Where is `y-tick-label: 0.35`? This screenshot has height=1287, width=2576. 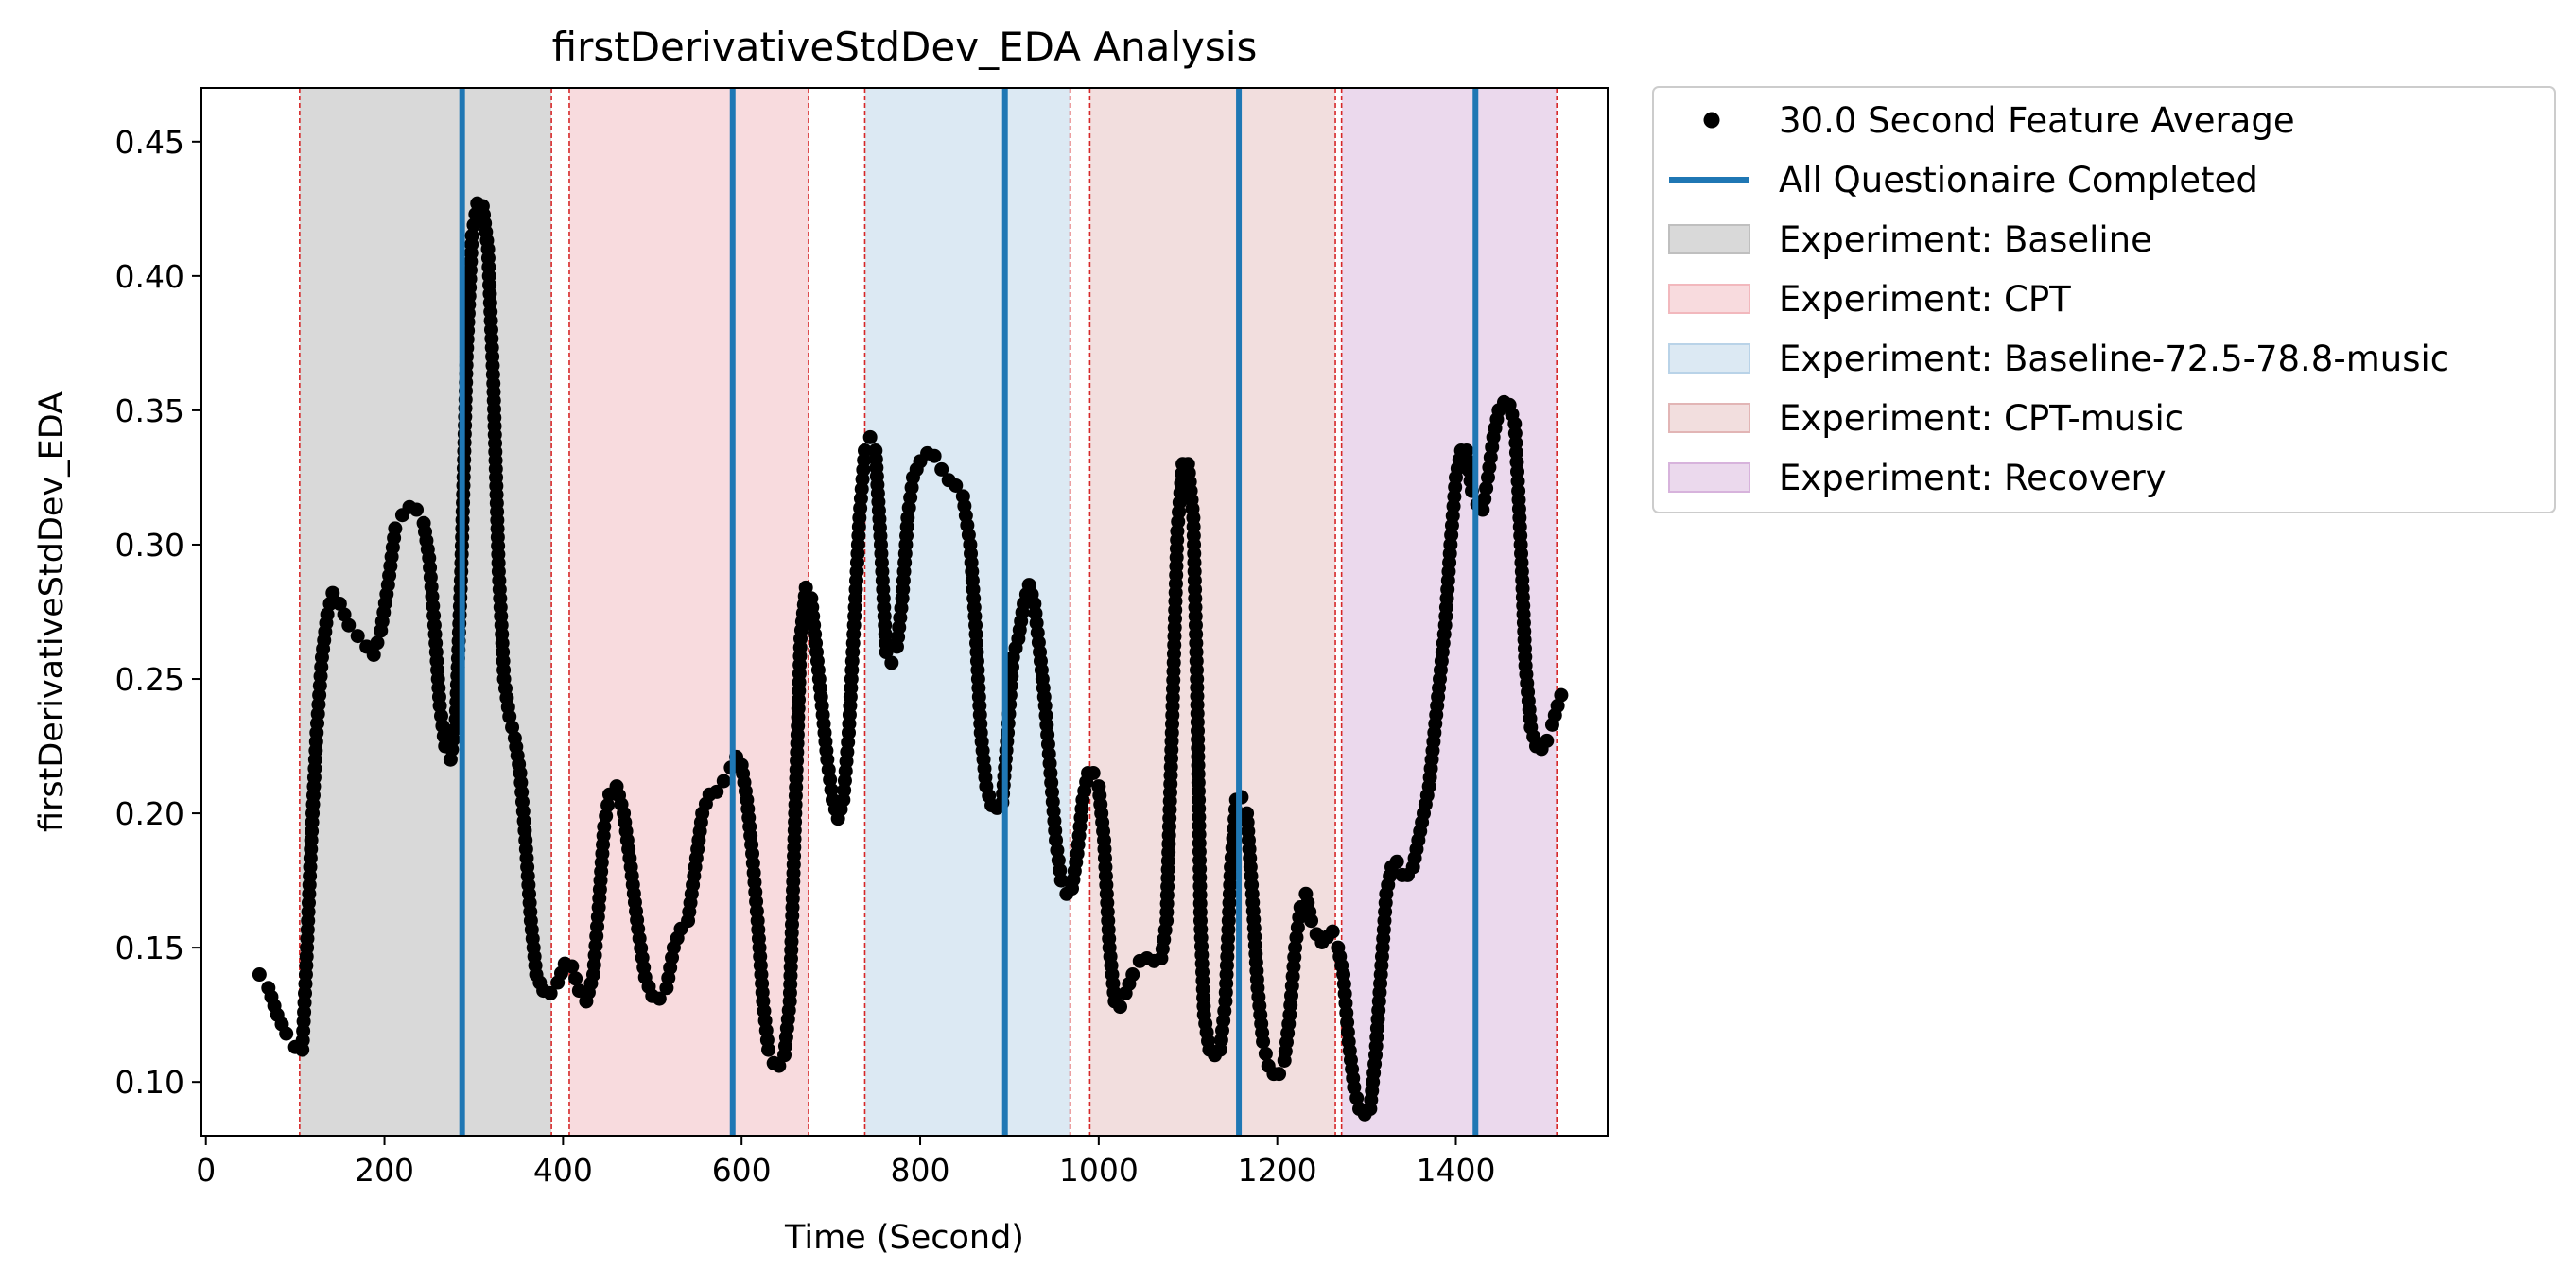
y-tick-label: 0.35 is located at coordinates (149, 410).